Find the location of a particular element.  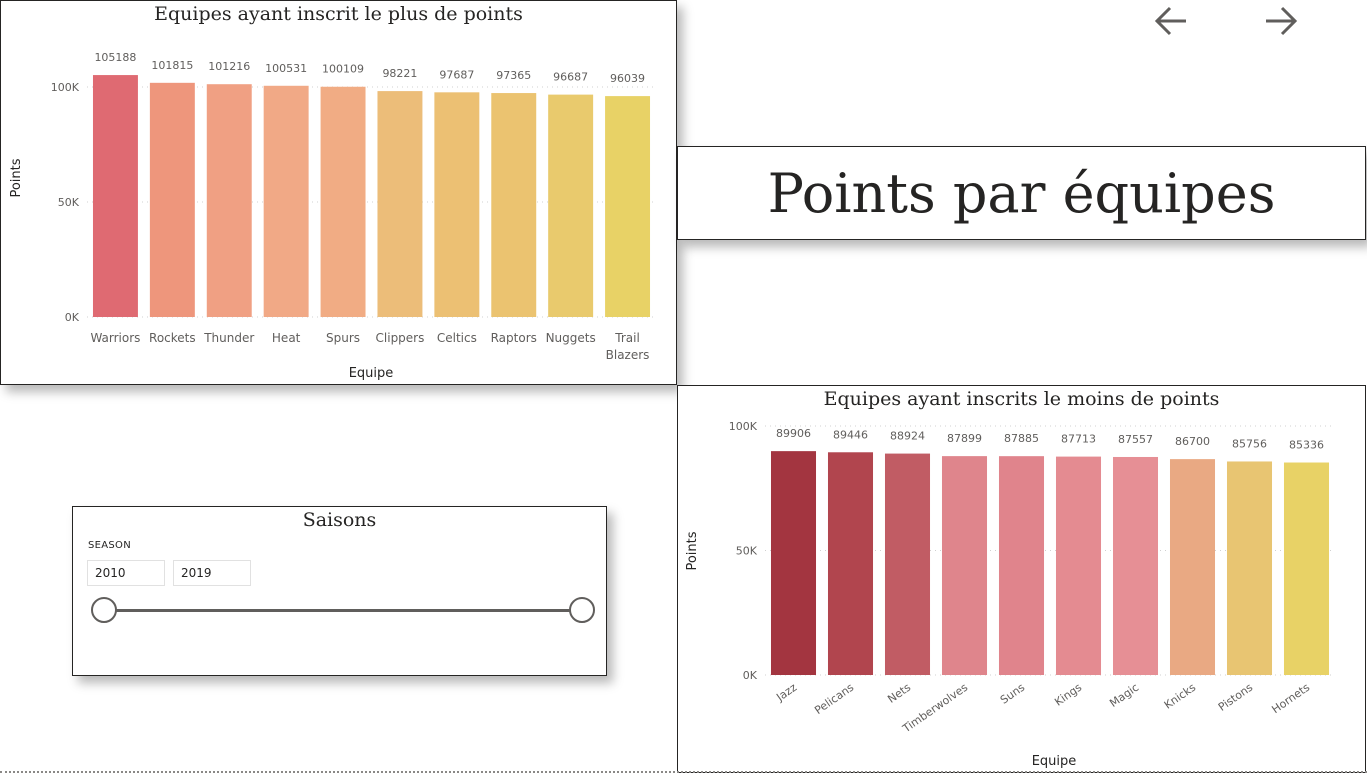

x-tick-label: Heat is located at coordinates (286, 338).